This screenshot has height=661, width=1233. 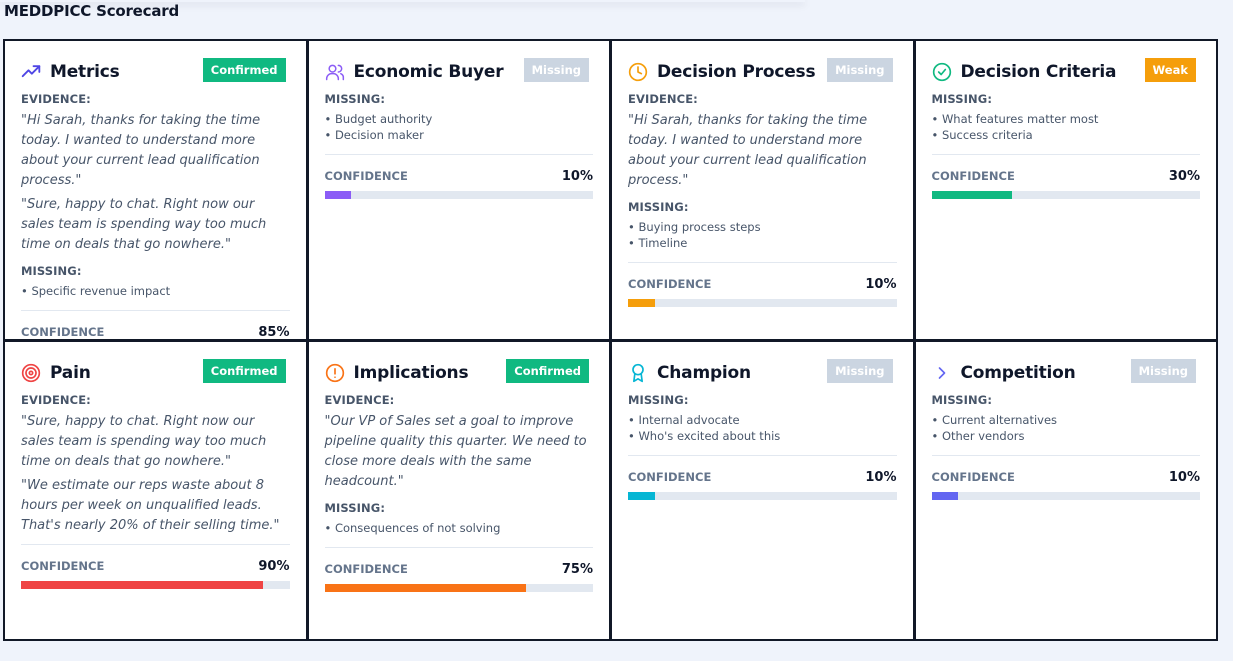 What do you see at coordinates (658, 243) in the screenshot?
I see `missing-item: • Timeline` at bounding box center [658, 243].